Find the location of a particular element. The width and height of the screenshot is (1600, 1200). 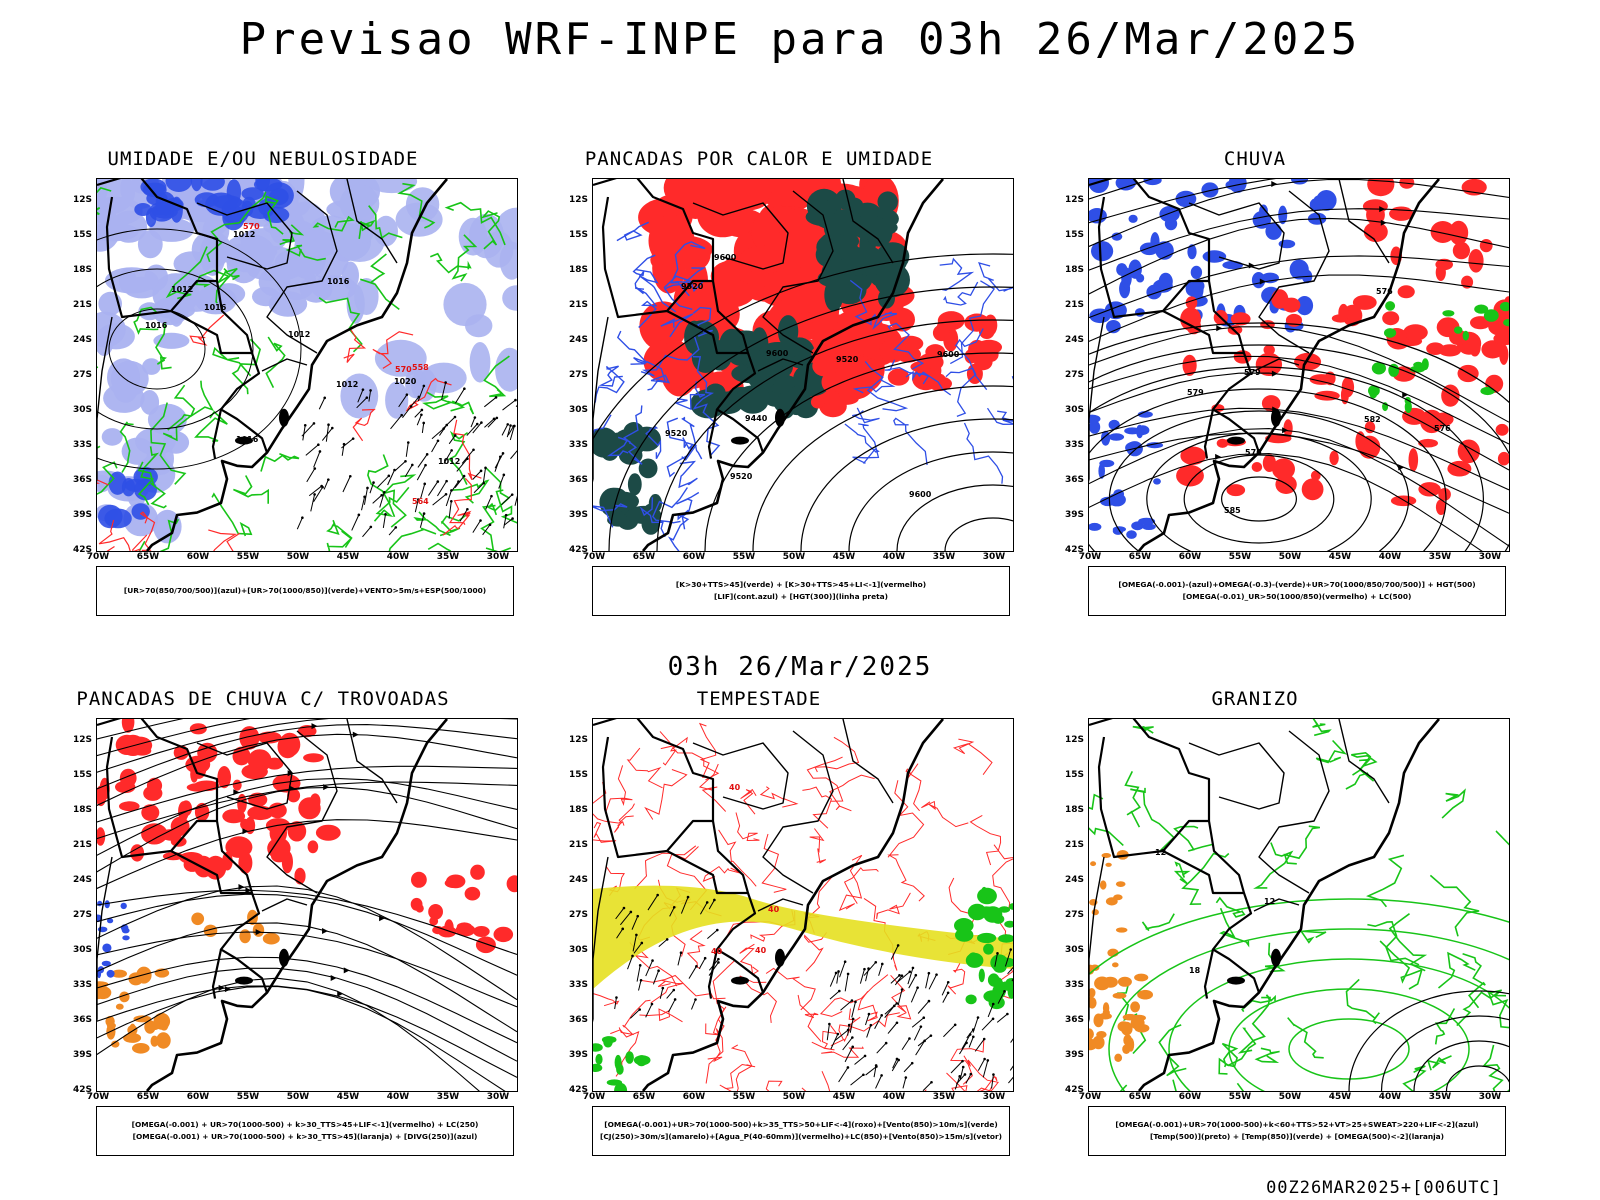

contour-value-label: 18 is located at coordinates (1195, 970).